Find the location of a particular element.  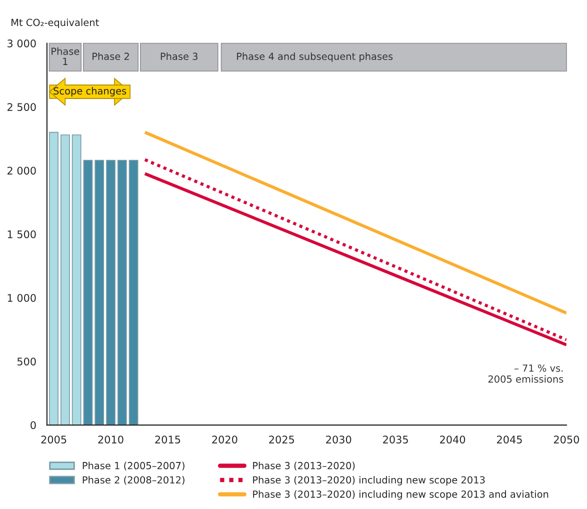

y-tick-label: 3 000 is located at coordinates (22, 43).